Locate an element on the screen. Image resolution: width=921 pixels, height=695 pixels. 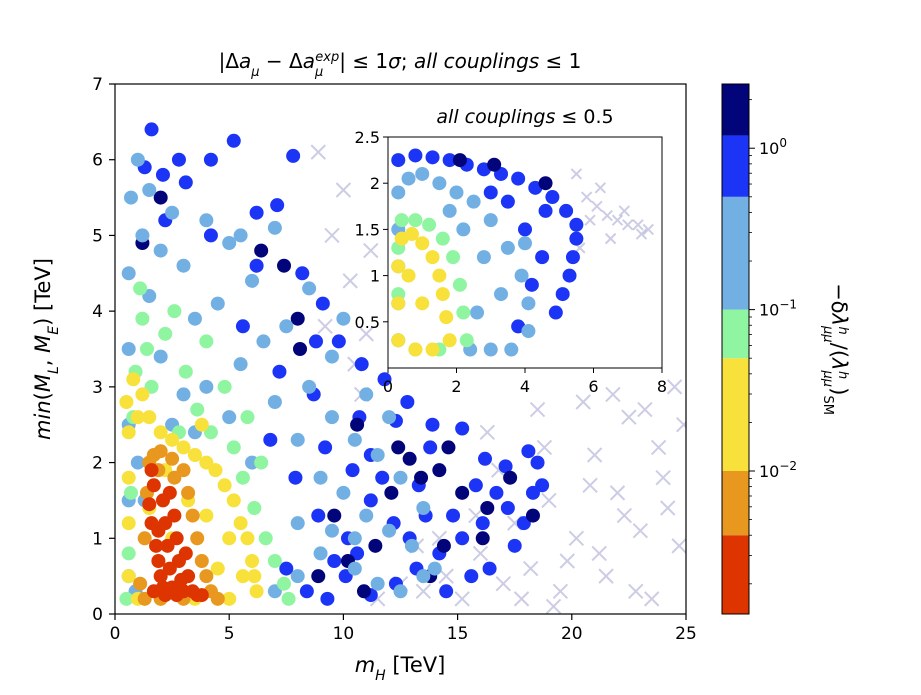
y-tick-label: 4 is located at coordinates (97, 312).